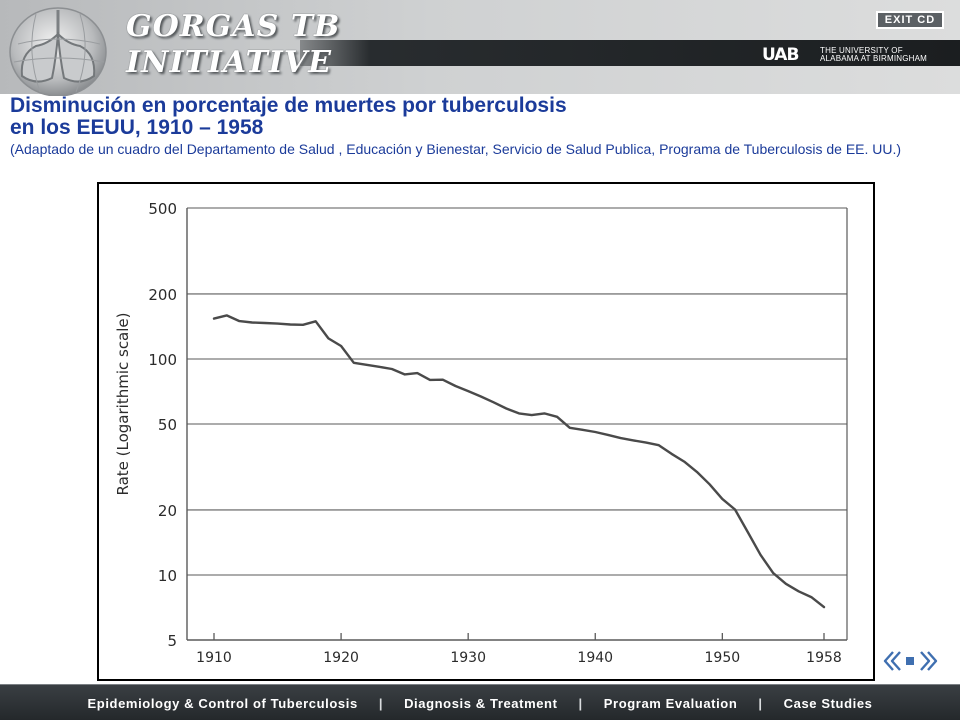 The height and width of the screenshot is (720, 960). I want to click on x-tick-label-1930: 1930, so click(468, 658).